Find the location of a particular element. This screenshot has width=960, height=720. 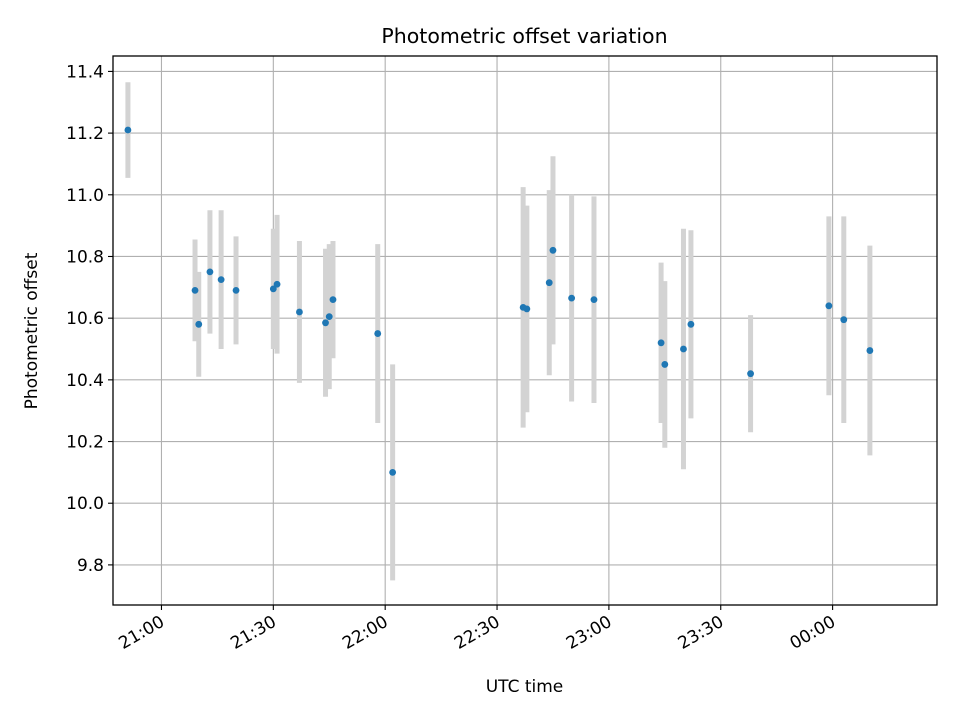

x-axis-title: UTC time is located at coordinates (525, 687).